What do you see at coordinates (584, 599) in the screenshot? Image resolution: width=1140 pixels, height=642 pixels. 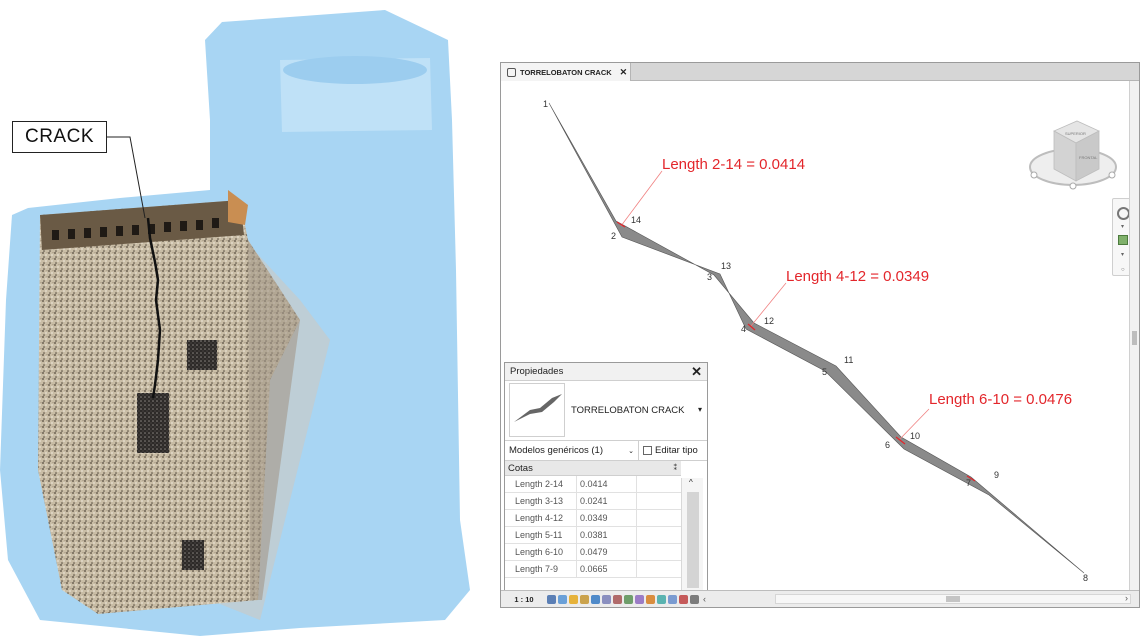 I see `shadows-icon` at bounding box center [584, 599].